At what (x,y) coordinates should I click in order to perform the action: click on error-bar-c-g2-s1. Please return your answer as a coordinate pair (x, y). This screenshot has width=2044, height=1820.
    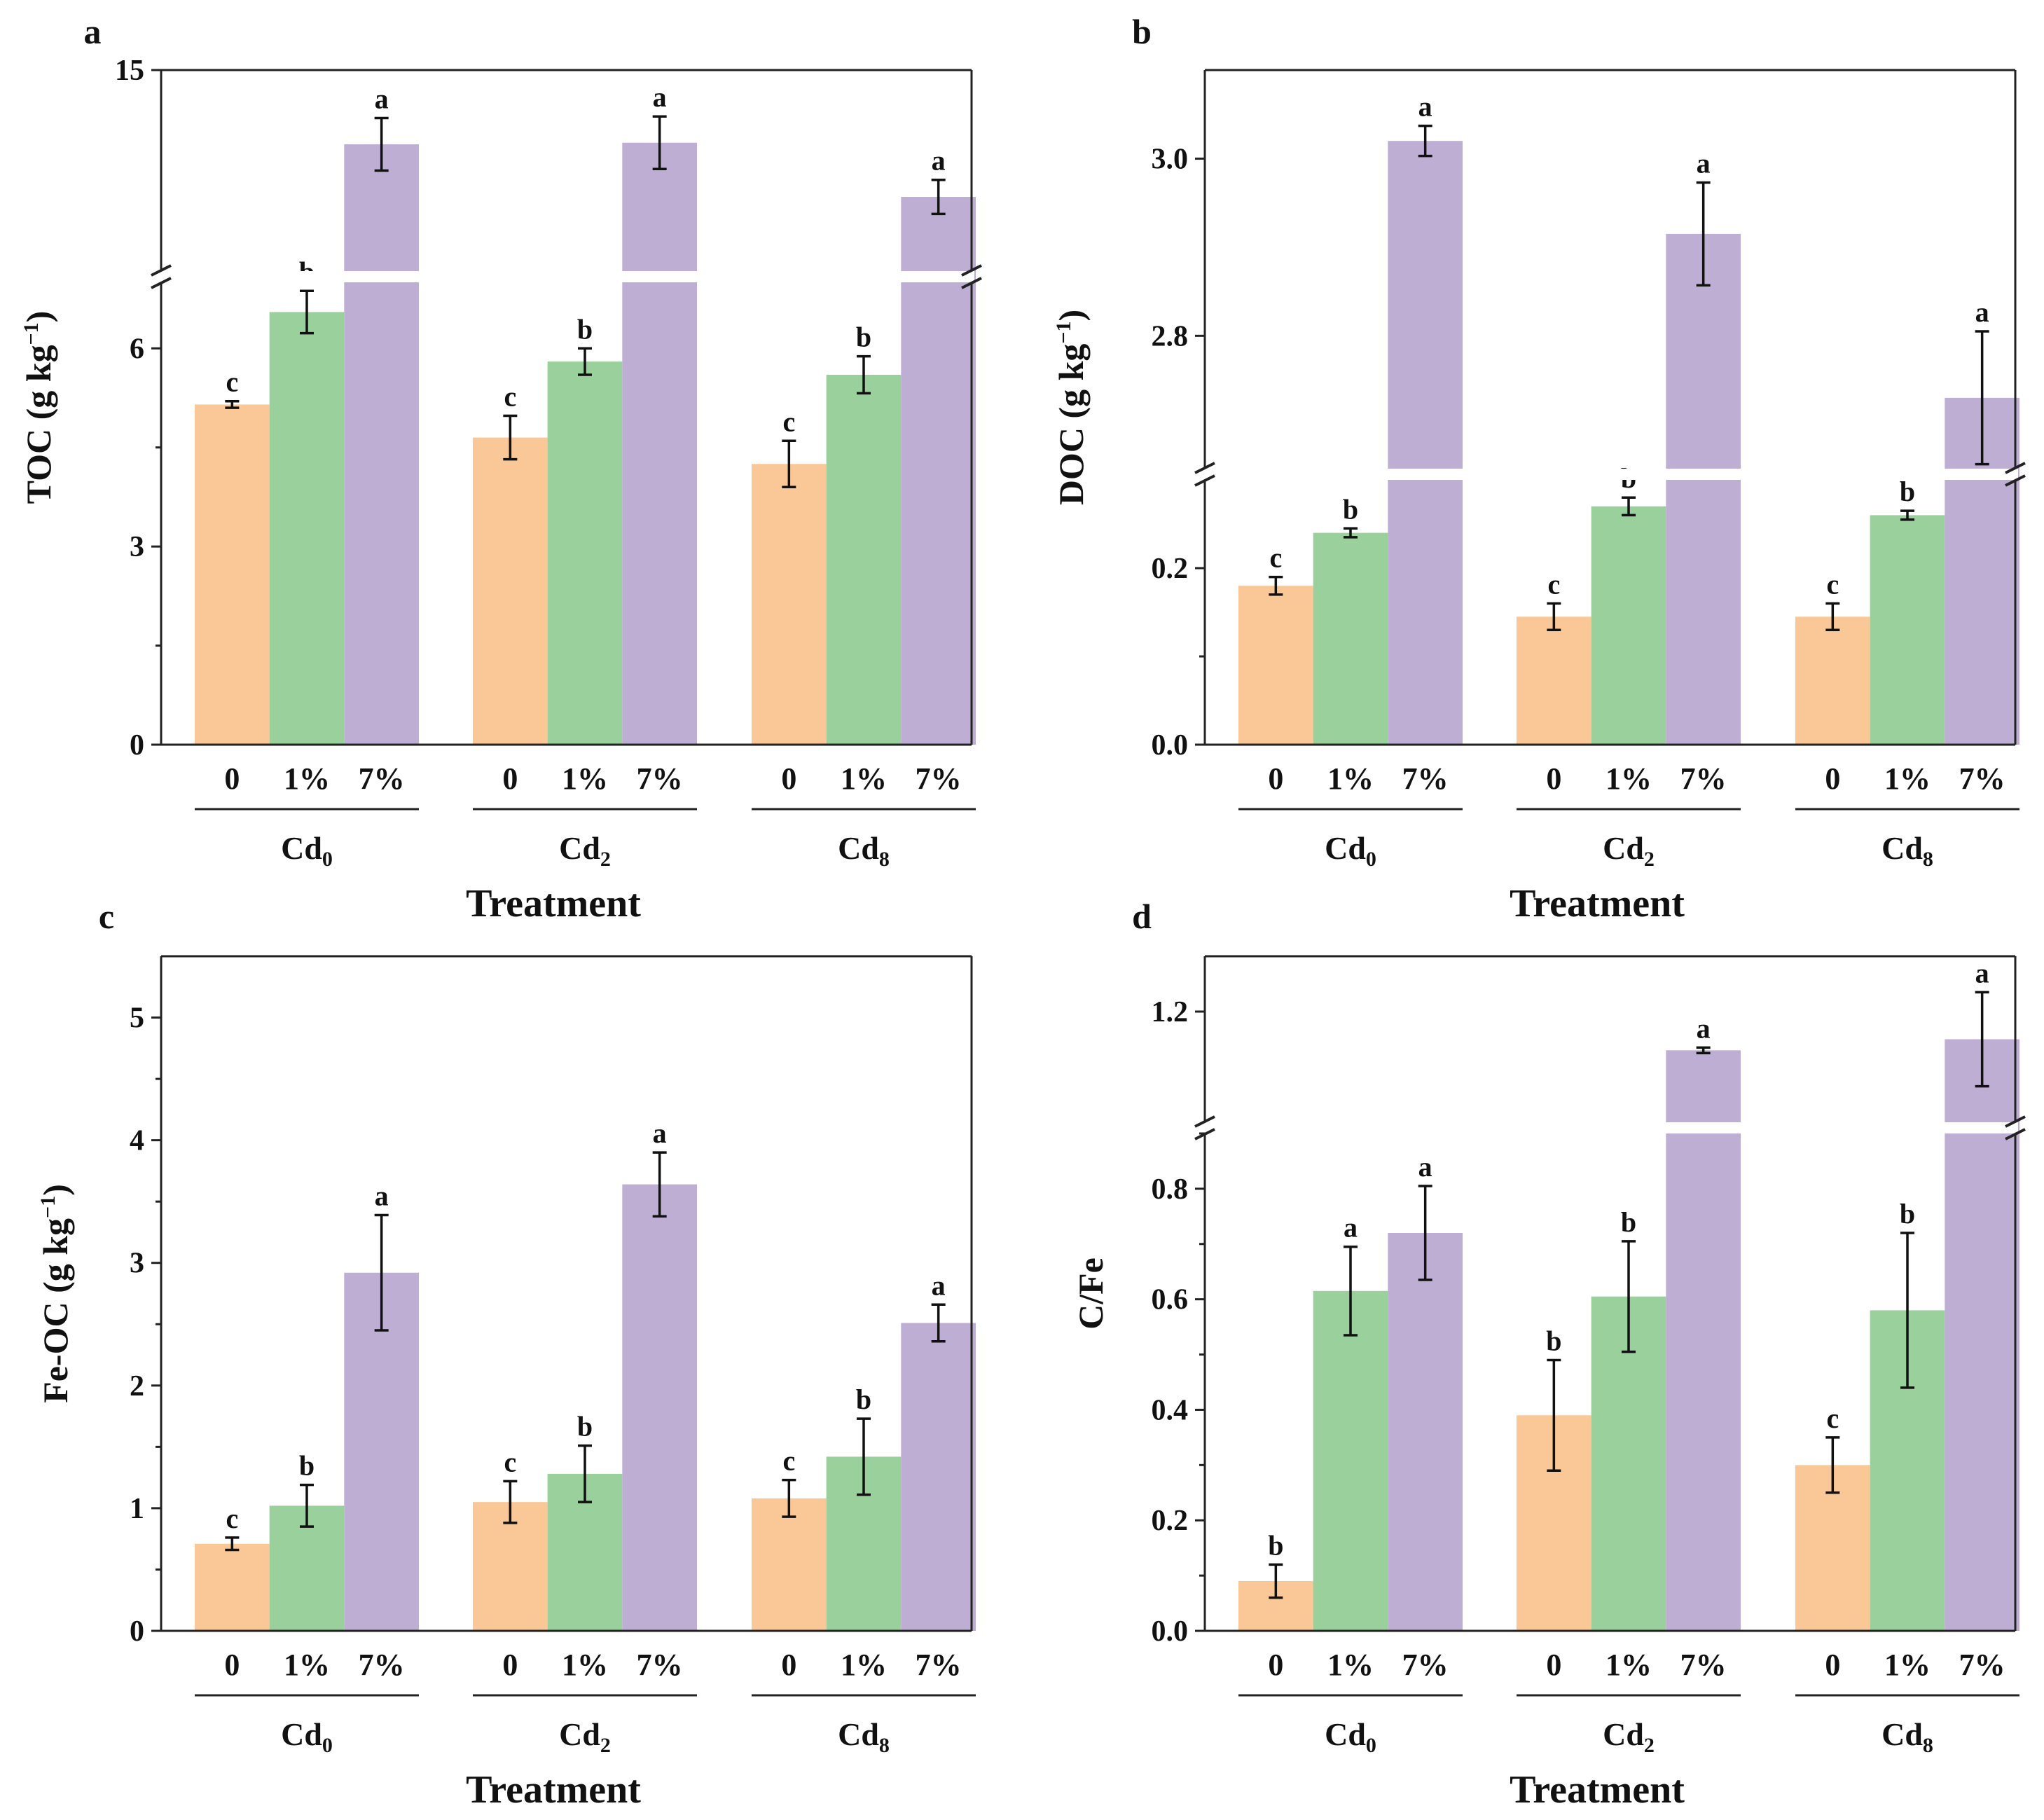
    Looking at the image, I should click on (864, 1456).